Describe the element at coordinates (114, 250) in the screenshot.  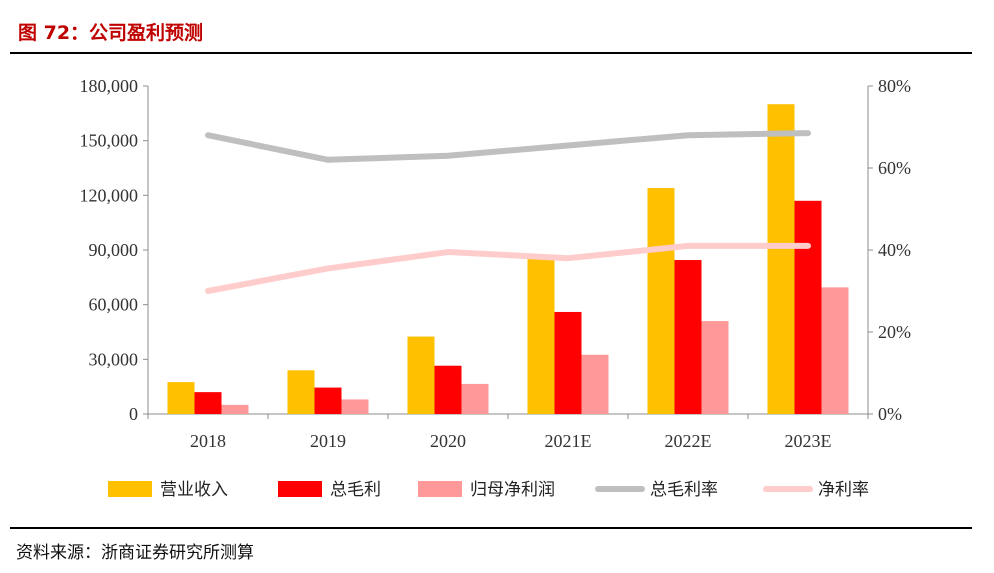
I see `left-axis-tick-label: 90,000` at that location.